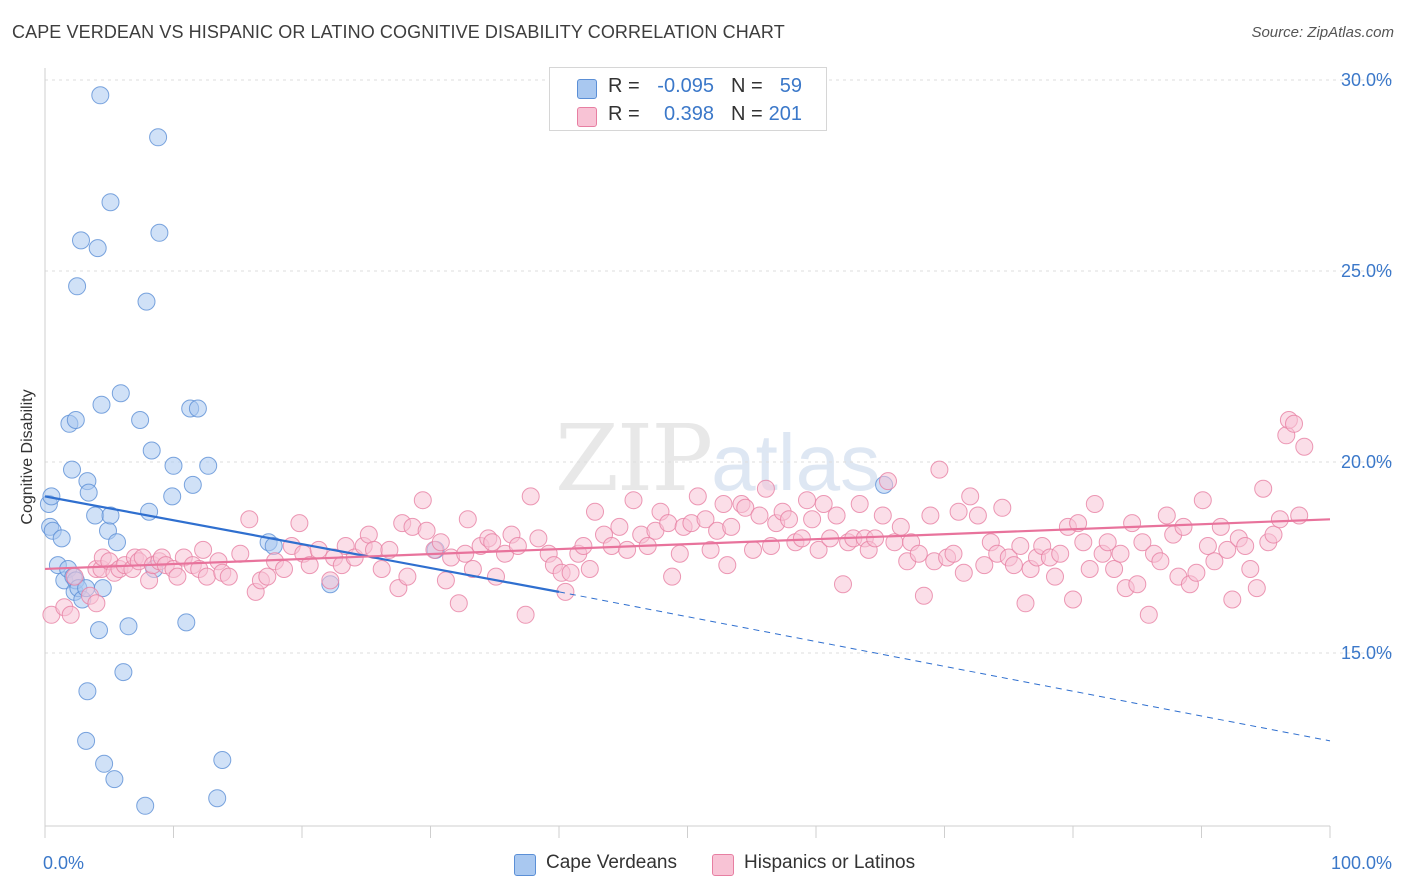  I want to click on y-tick-label: 20.0%, so click(1366, 462).